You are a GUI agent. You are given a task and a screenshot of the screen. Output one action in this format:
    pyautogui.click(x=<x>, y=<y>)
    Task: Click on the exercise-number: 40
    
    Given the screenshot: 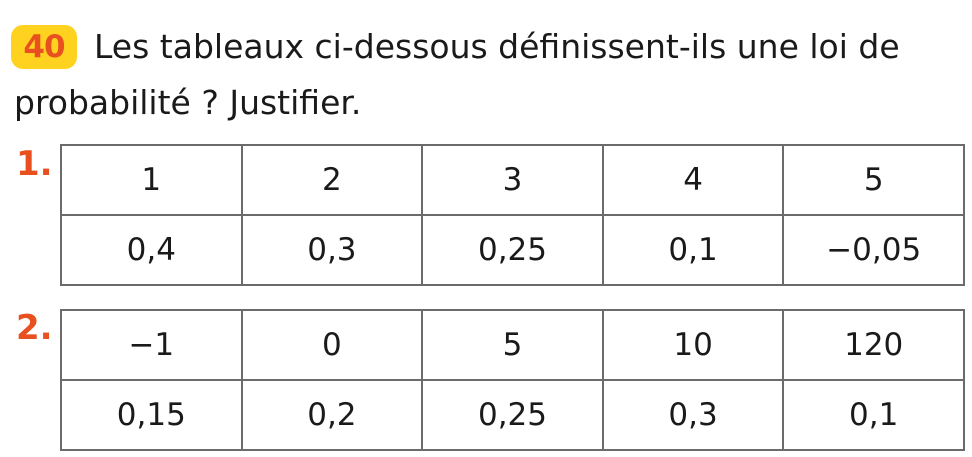 What is the action you would take?
    pyautogui.click(x=44, y=47)
    